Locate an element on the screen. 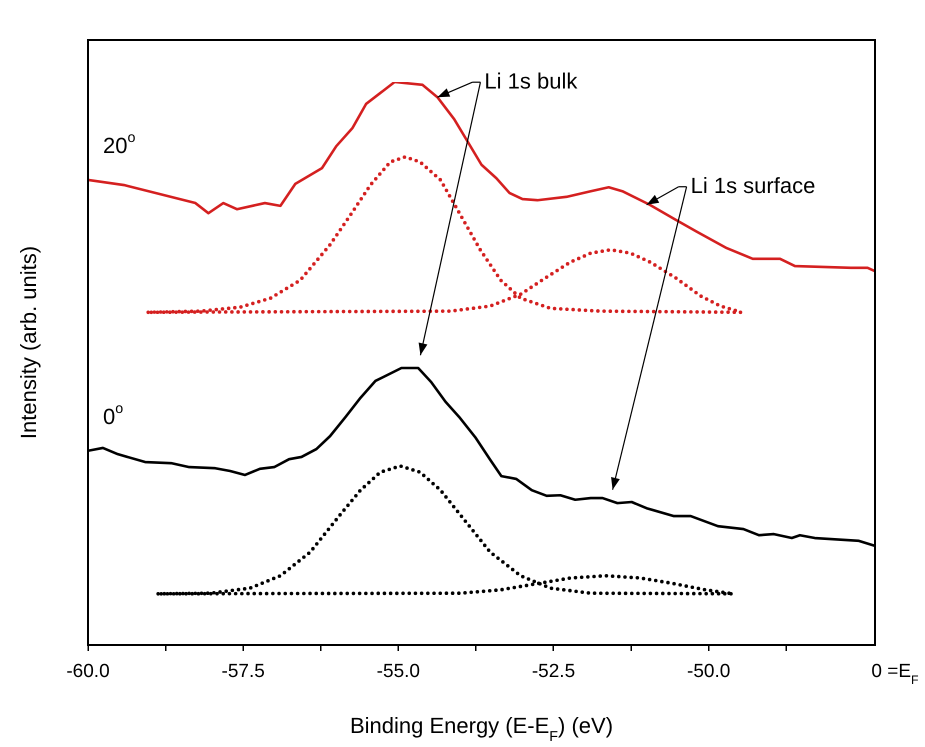 This screenshot has width=925, height=747. x-tick-label: -60.0 is located at coordinates (88, 671).